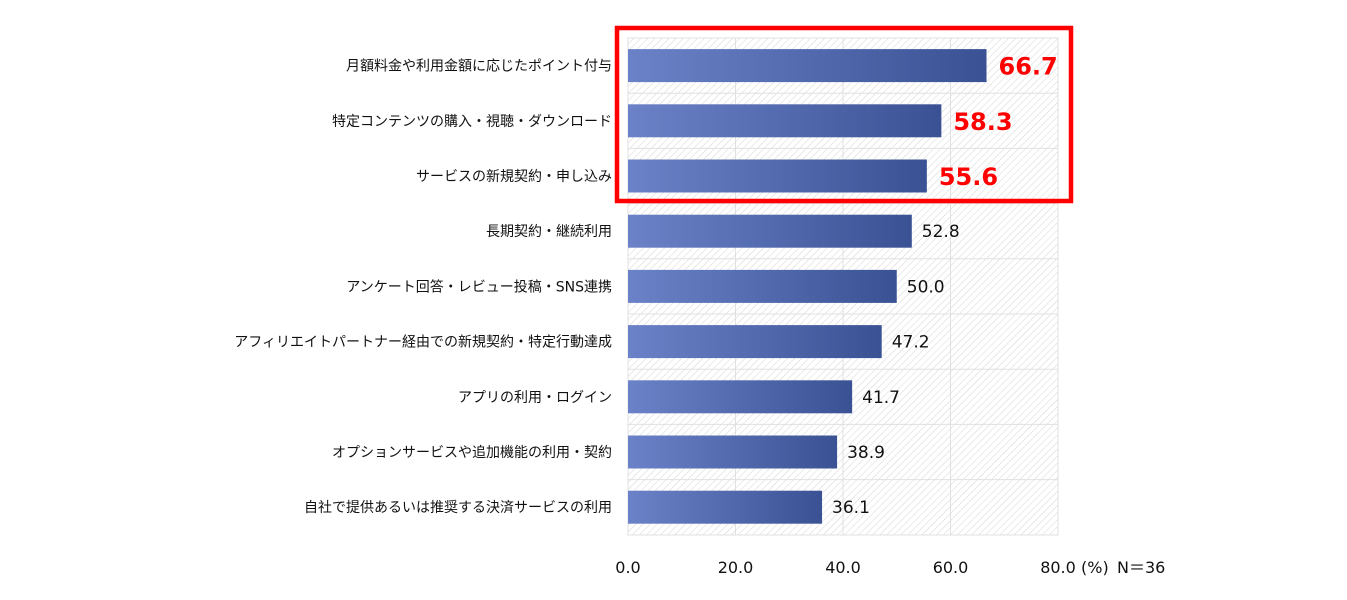 The height and width of the screenshot is (600, 1347). Describe the element at coordinates (881, 398) in the screenshot. I see `value-label: 41.7` at that location.